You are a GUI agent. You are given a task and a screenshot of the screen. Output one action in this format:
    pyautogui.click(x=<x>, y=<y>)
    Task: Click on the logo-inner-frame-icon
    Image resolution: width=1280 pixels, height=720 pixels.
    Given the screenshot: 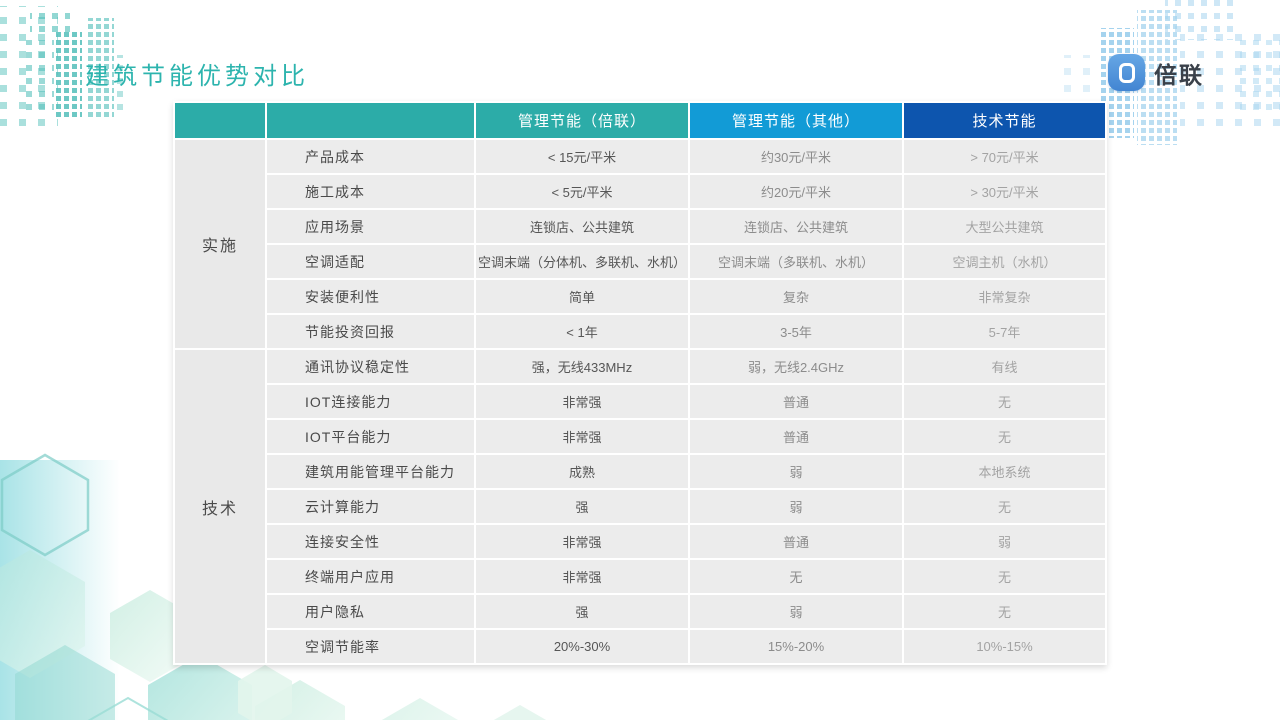 What is the action you would take?
    pyautogui.click(x=1126, y=72)
    